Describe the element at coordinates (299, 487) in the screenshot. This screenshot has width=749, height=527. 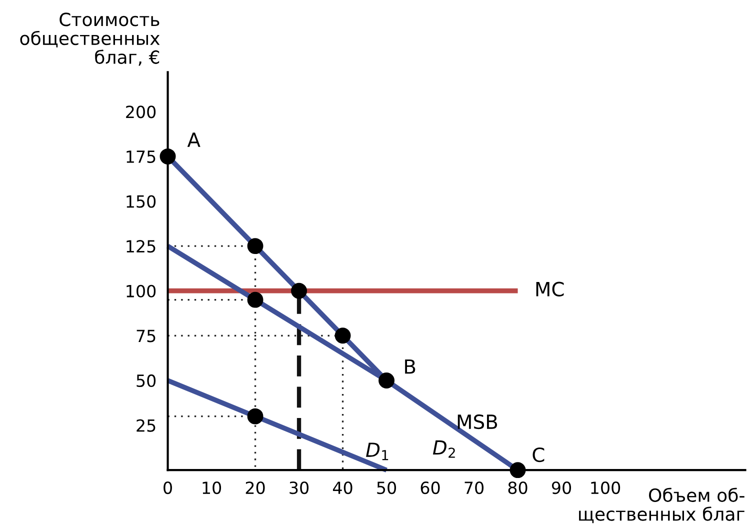
I see `x-tick-label: 30` at that location.